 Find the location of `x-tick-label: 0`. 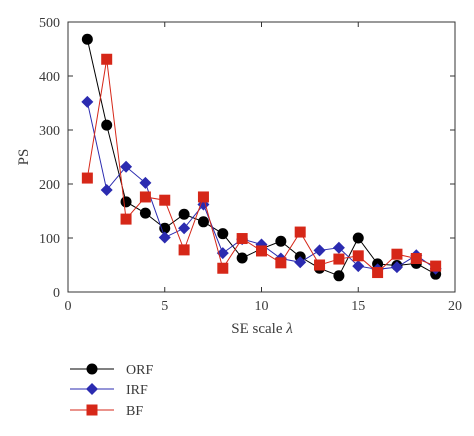

x-tick-label: 0 is located at coordinates (68, 306).